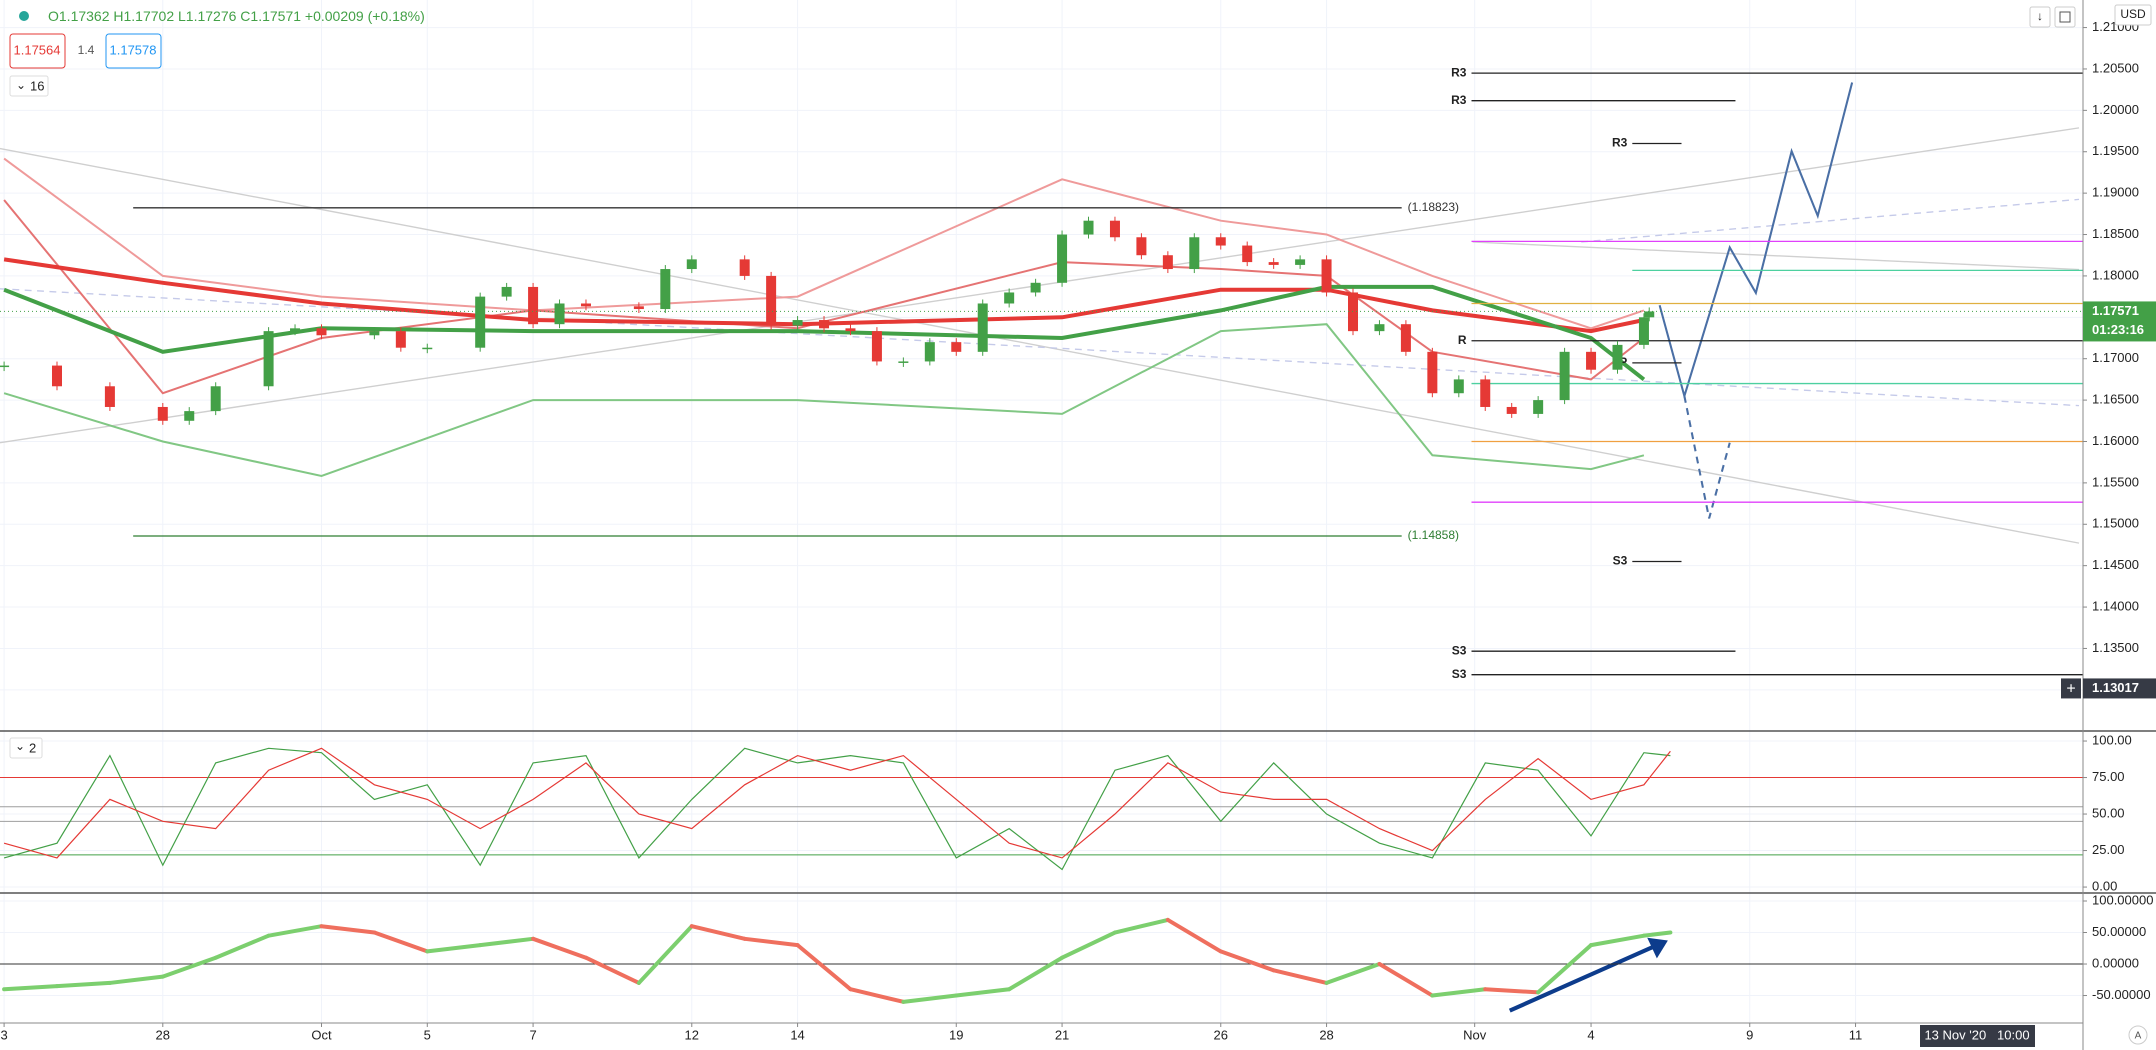 This screenshot has width=2156, height=1050. I want to click on crosshair-date-box, so click(1977, 1036).